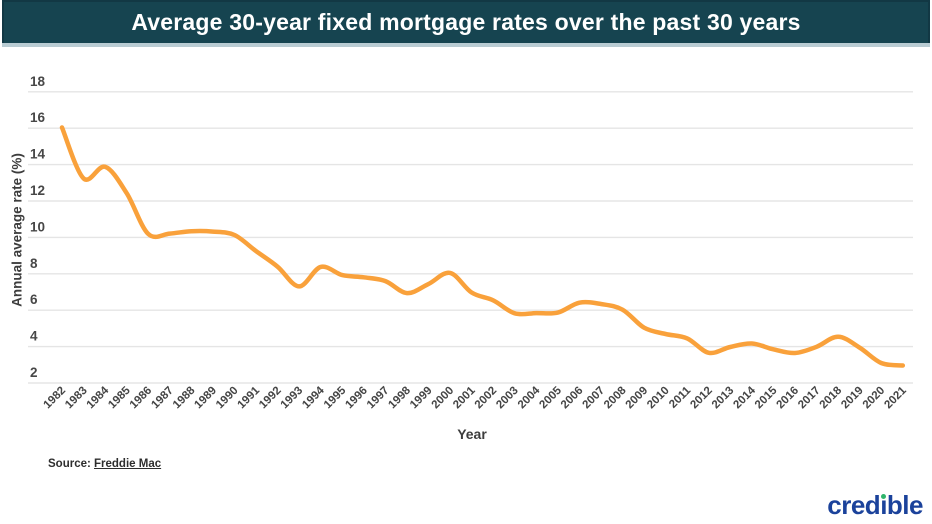 This screenshot has width=932, height=524. Describe the element at coordinates (766, 397) in the screenshot. I see `x-tick-label: 2015` at that location.